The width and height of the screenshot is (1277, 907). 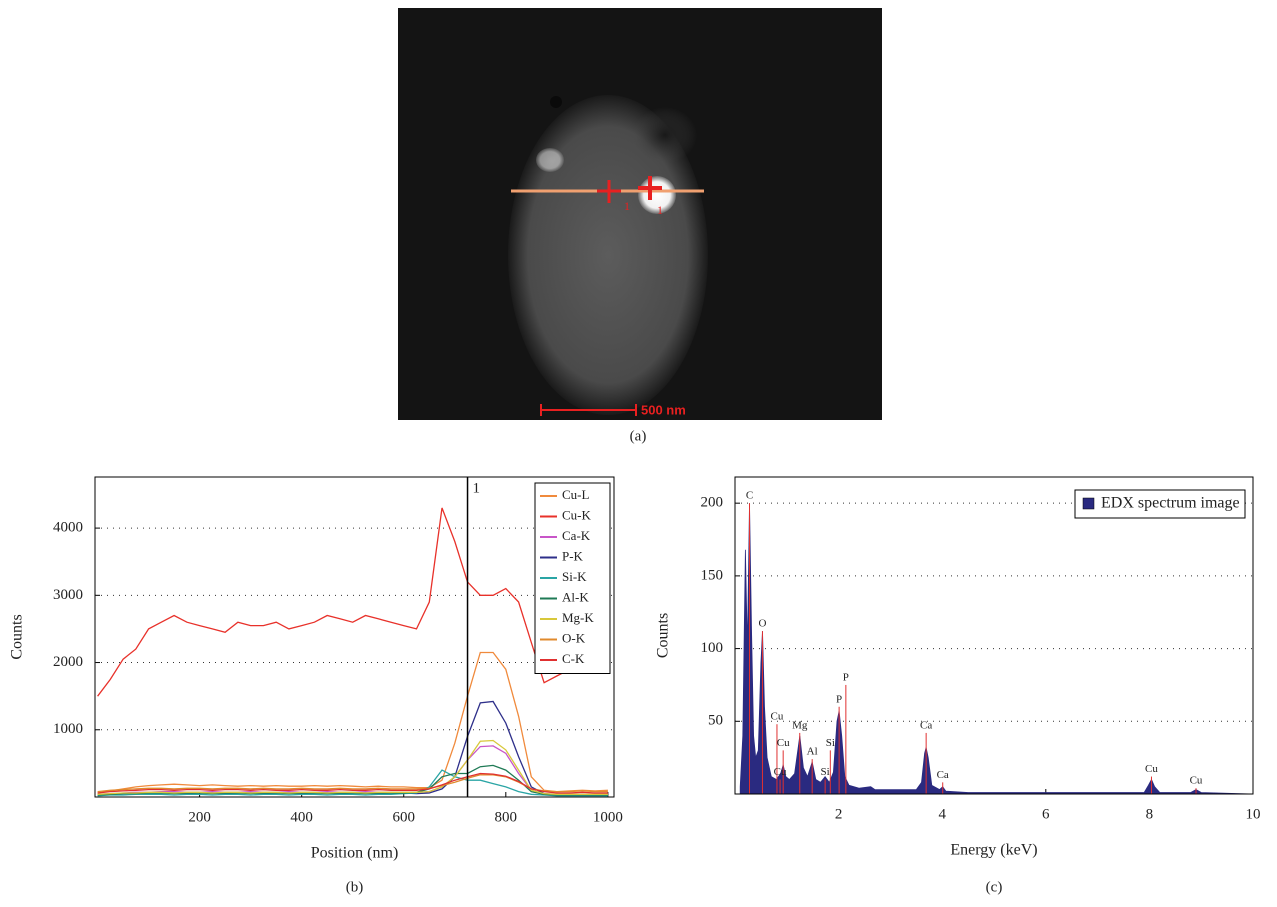 What do you see at coordinates (712, 648) in the screenshot?
I see `y-tick-label: 100` at bounding box center [712, 648].